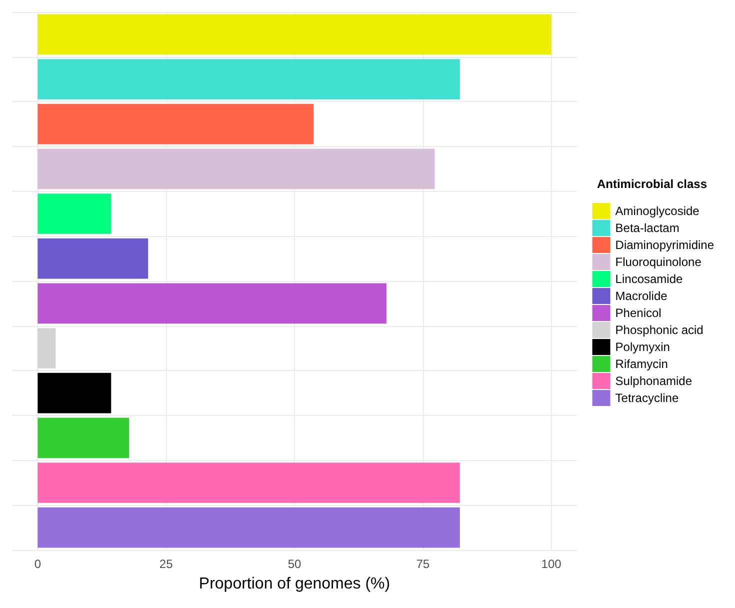  I want to click on legend-label: Tetracycline, so click(647, 398).